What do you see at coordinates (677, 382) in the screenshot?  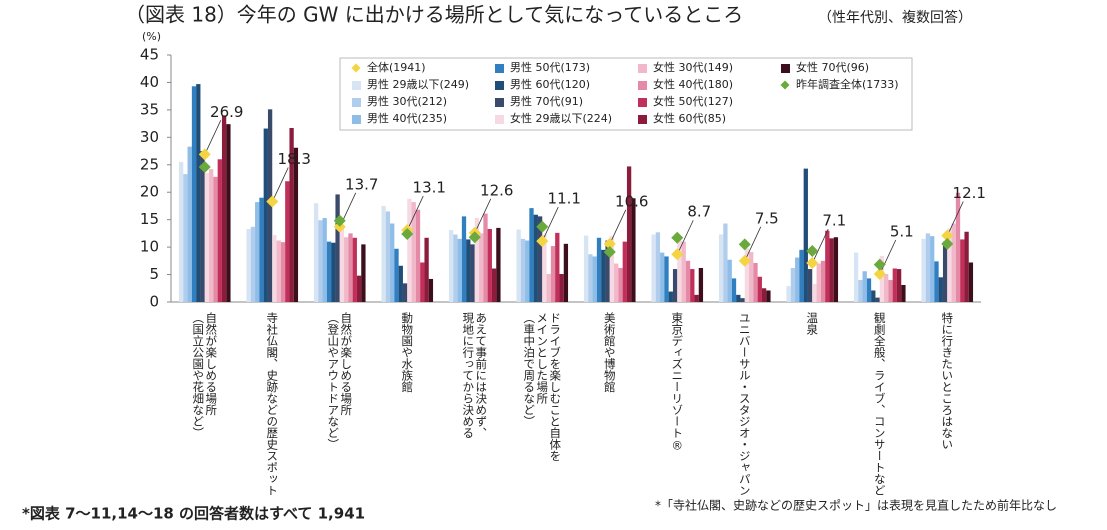 I see `x-tick-label: 東京ディズニーリゾート®` at bounding box center [677, 382].